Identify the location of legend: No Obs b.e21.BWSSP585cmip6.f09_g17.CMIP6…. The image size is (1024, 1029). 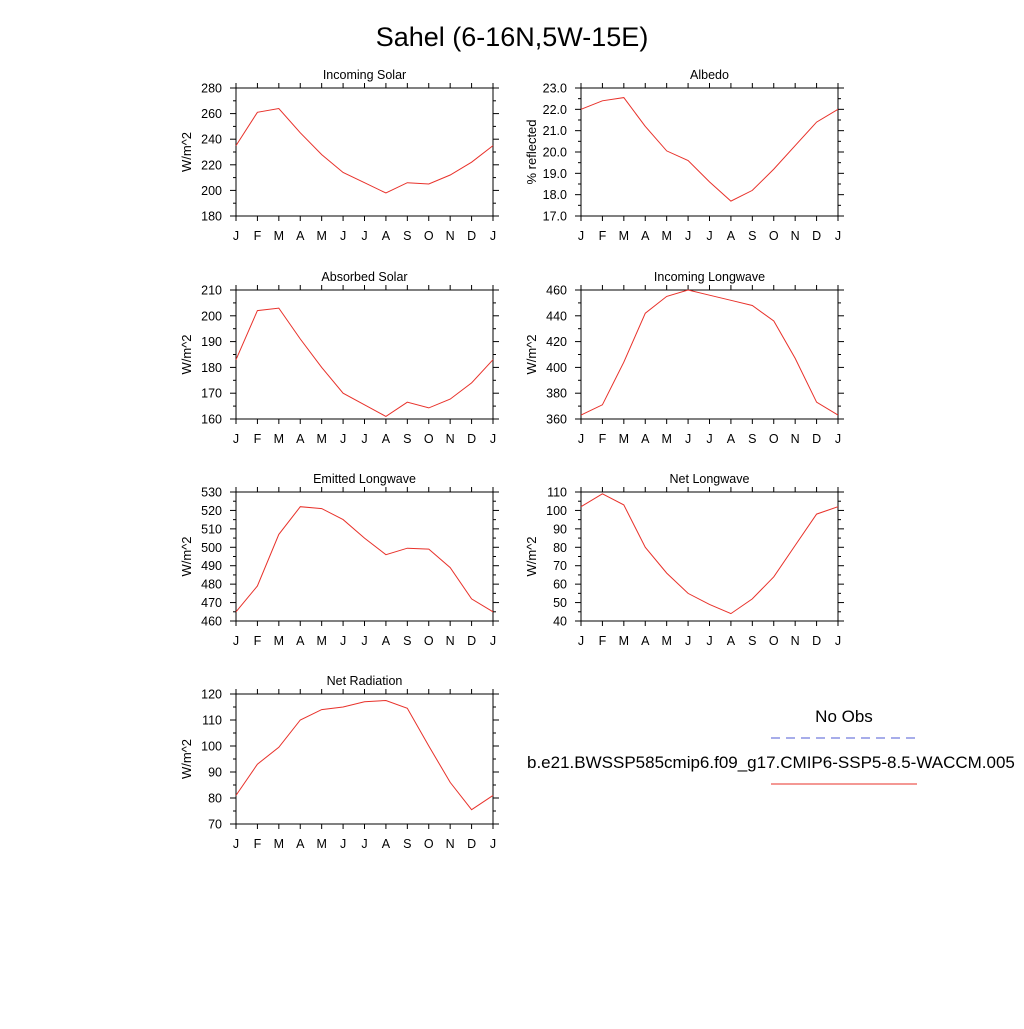
(771, 746).